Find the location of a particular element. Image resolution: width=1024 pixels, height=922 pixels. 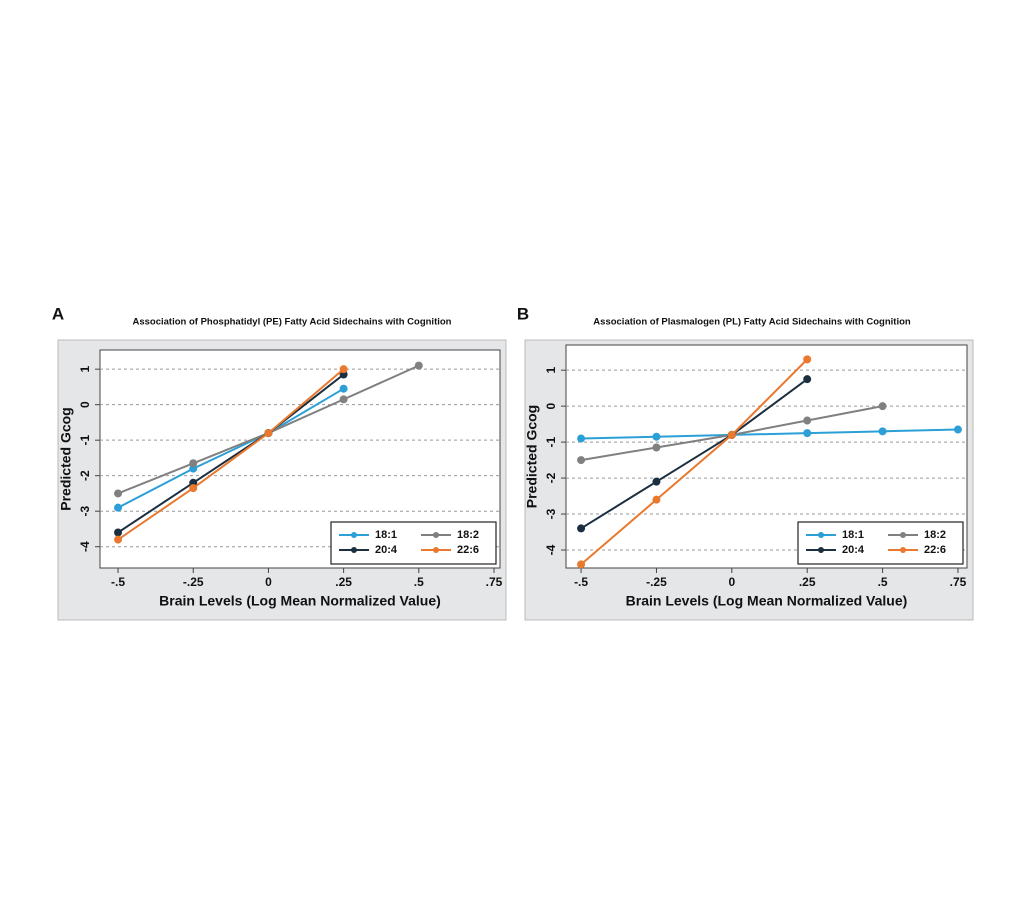

panel-label: B is located at coordinates (523, 313).